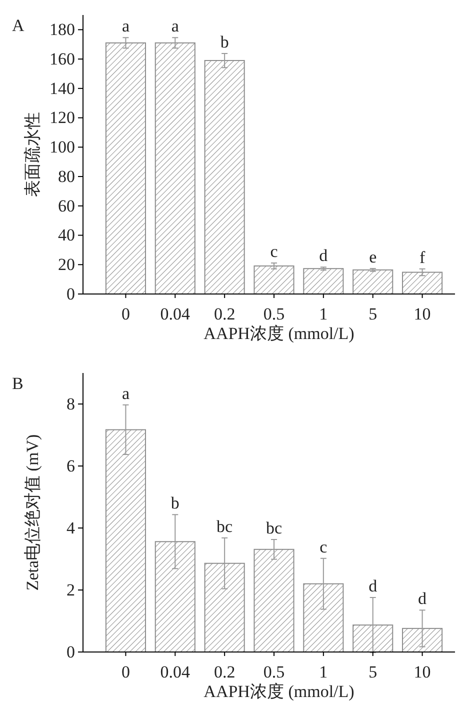  I want to click on y-tick-label: 4, so click(71, 528).